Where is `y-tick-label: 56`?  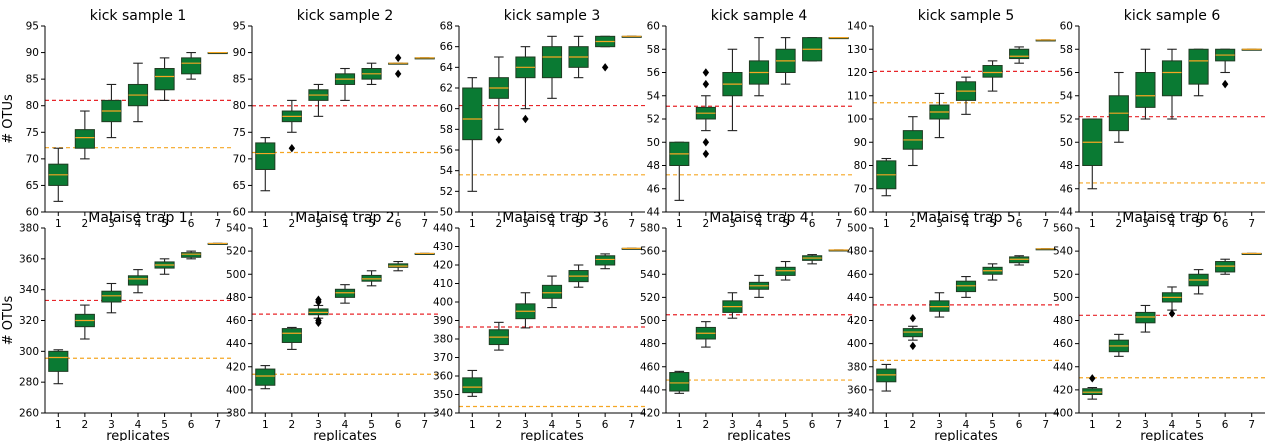 y-tick-label: 56 is located at coordinates (1067, 73).